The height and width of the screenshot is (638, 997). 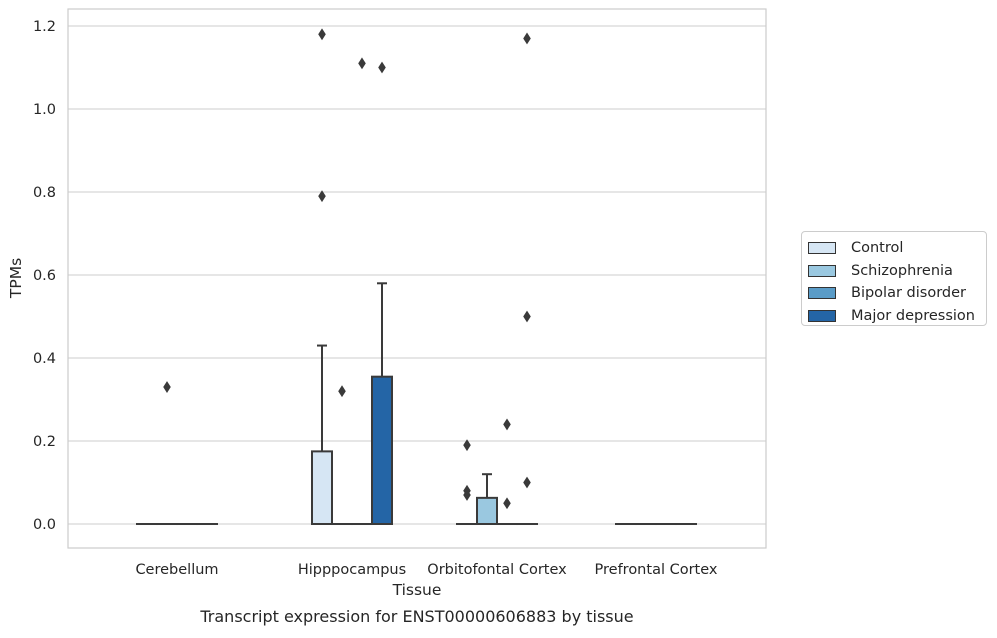 What do you see at coordinates (877, 248) in the screenshot?
I see `legend-label: Control` at bounding box center [877, 248].